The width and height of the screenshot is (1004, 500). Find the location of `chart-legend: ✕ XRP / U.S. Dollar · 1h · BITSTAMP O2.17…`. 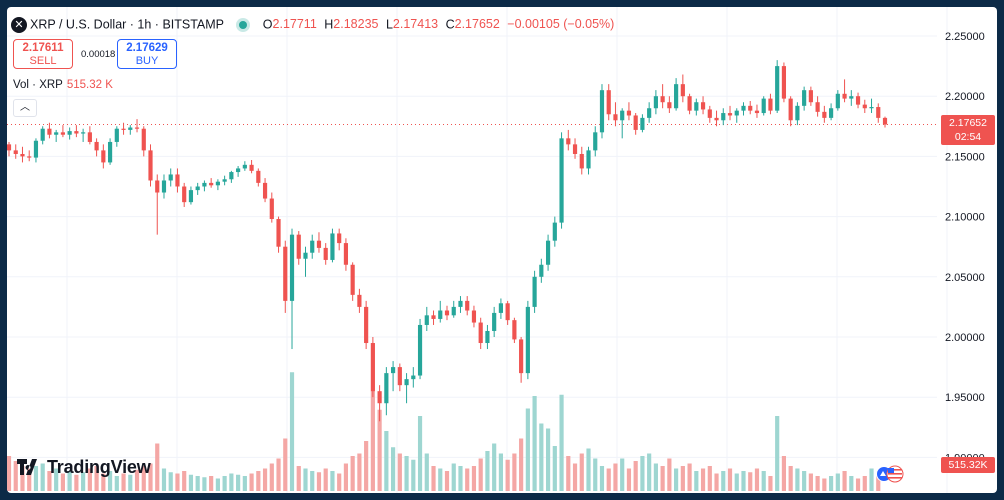

chart-legend: ✕ XRP / U.S. Dollar · 1h · BITSTAMP O2.17… is located at coordinates (314, 25).